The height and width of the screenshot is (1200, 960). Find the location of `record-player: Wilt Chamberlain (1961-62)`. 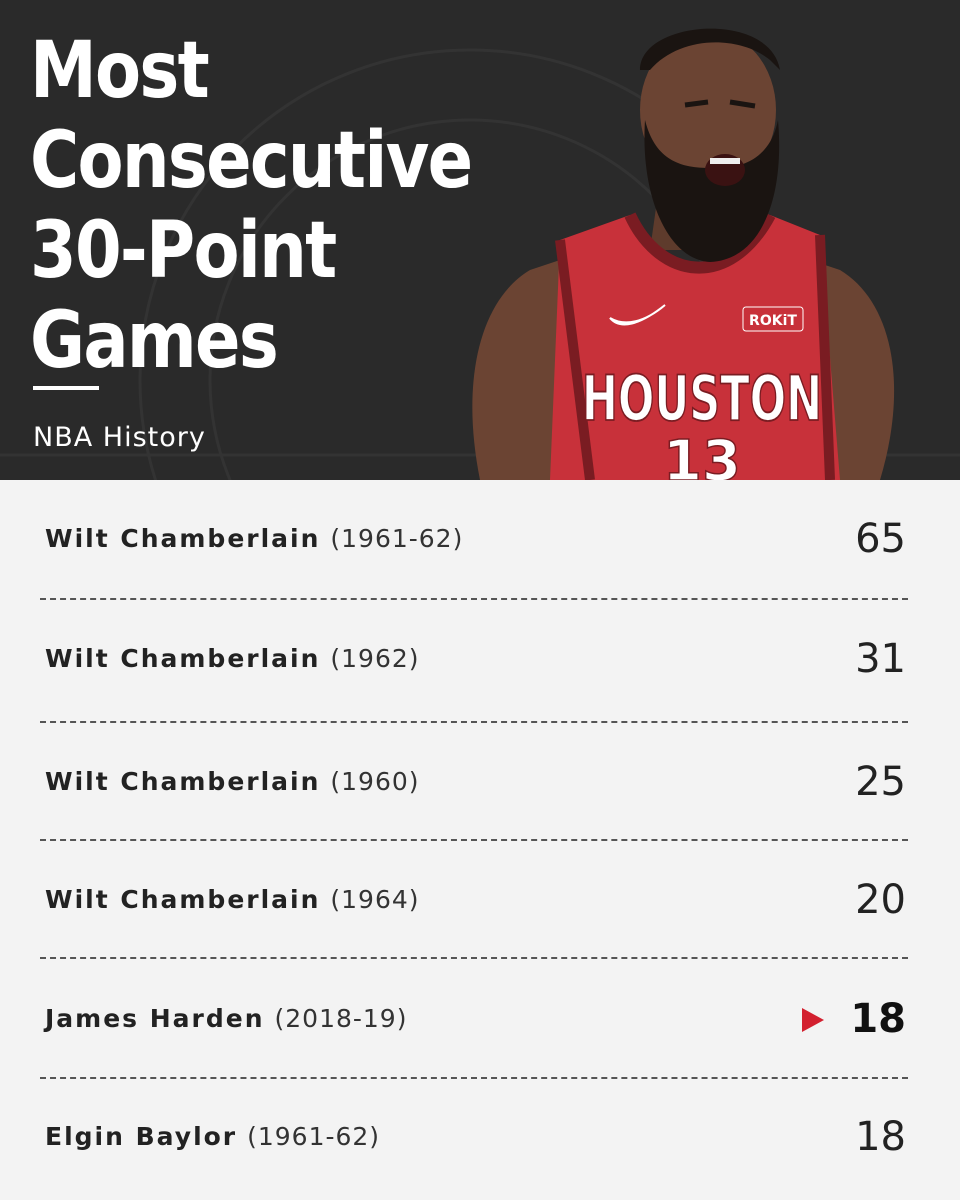

record-player: Wilt Chamberlain (1961-62) is located at coordinates (254, 538).